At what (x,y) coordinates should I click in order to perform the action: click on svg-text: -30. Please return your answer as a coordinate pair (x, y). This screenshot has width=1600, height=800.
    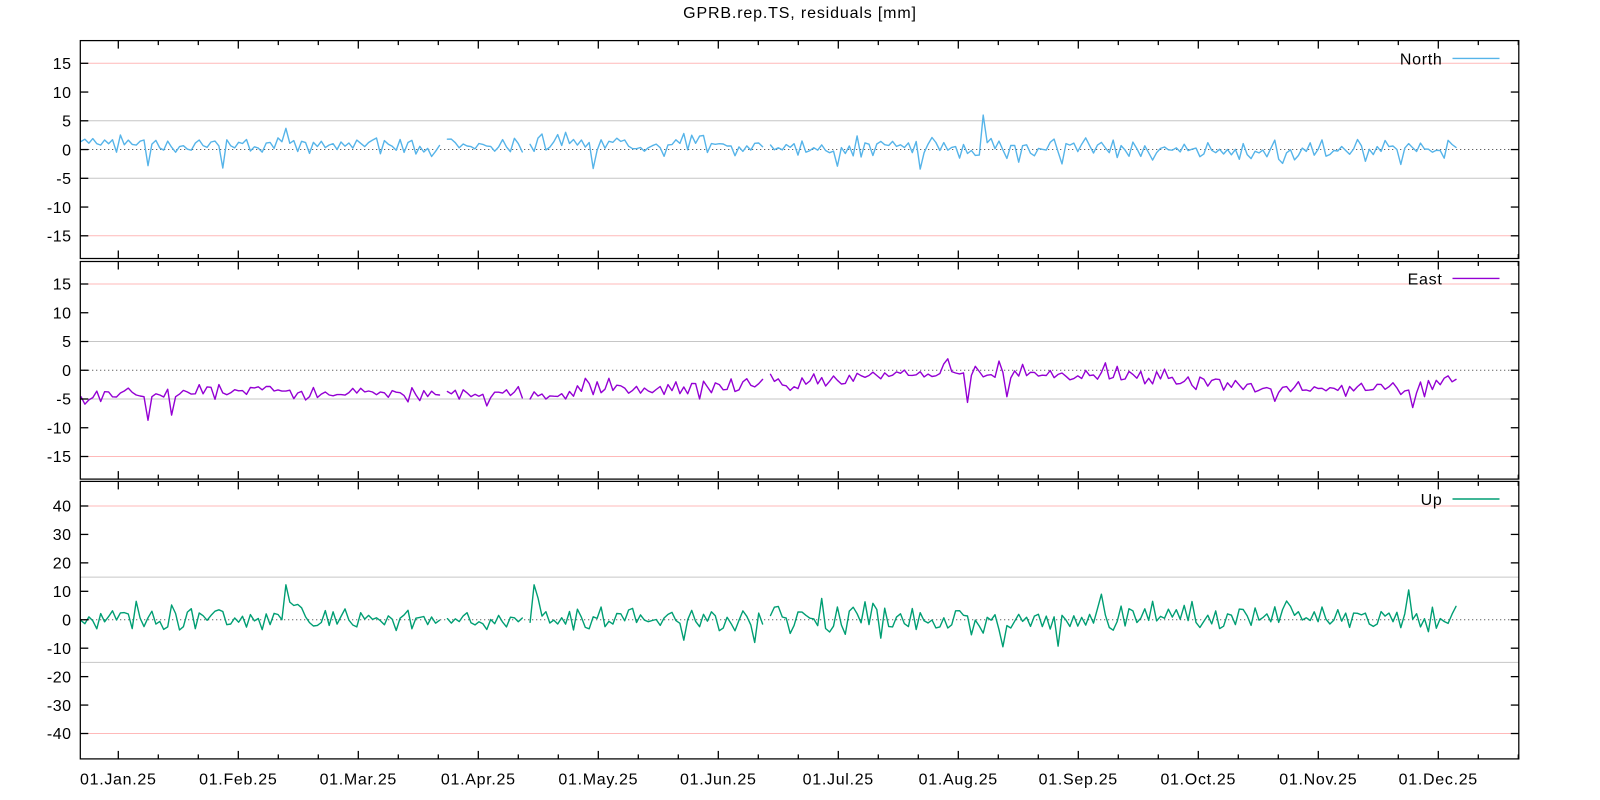
    Looking at the image, I should click on (59, 706).